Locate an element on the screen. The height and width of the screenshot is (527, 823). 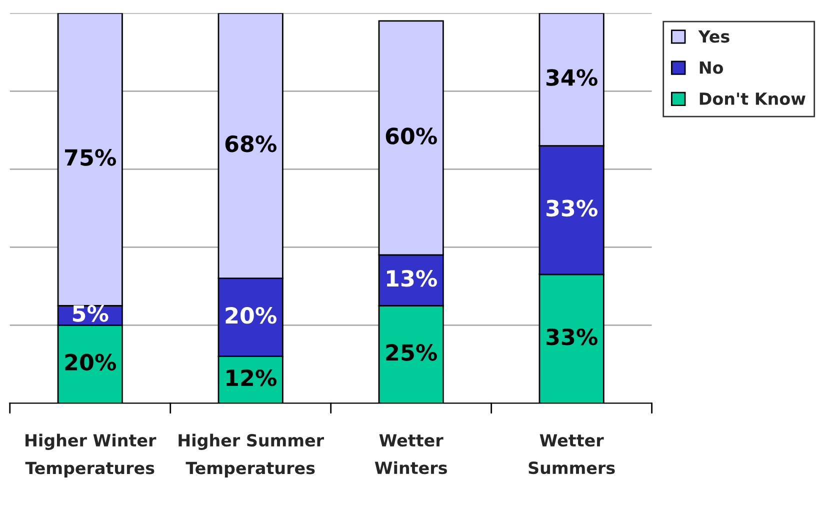
x-tick-label: Wetter Summers is located at coordinates (571, 454).